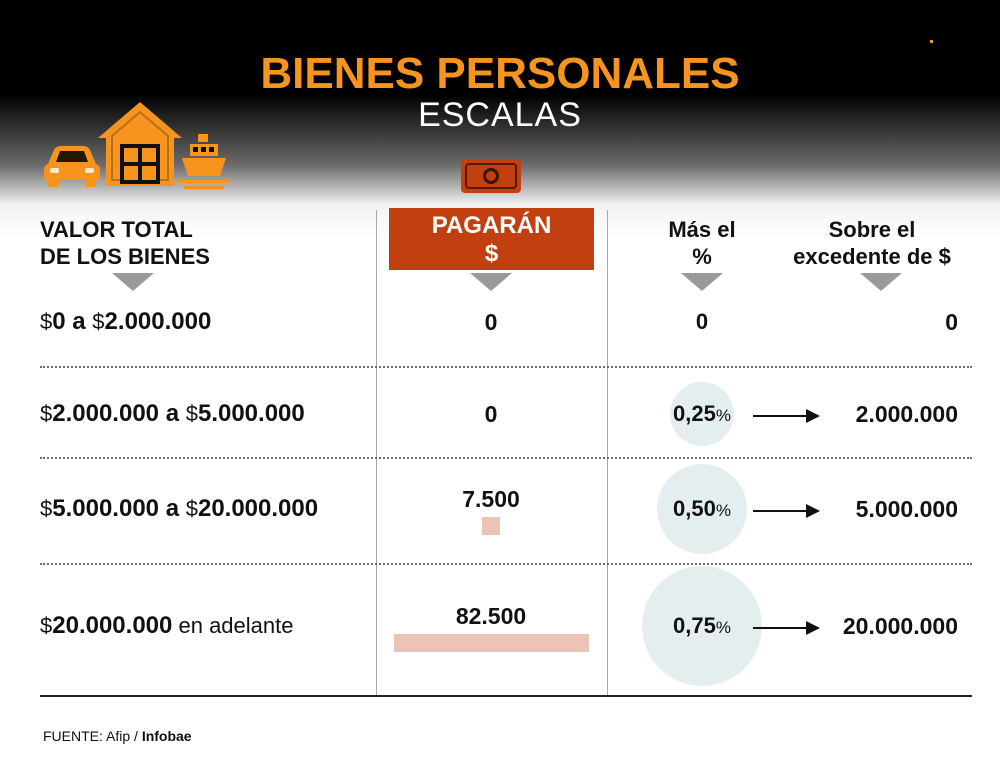 The height and width of the screenshot is (770, 1000). I want to click on pct-value: 0,75%, so click(702, 627).